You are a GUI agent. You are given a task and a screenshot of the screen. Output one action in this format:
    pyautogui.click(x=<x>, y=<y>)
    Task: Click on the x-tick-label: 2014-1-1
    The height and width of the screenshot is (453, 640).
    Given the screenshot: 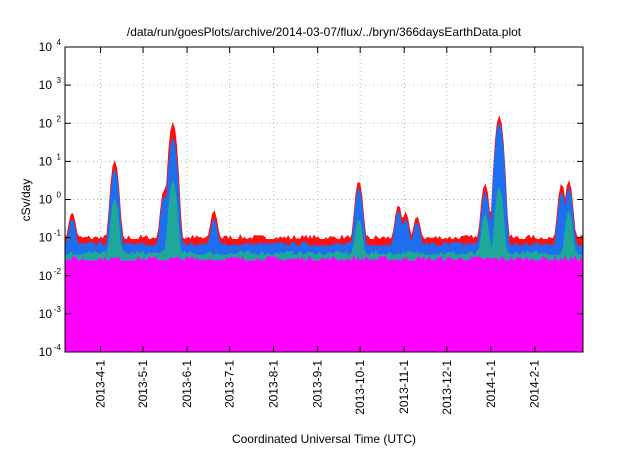 What is the action you would take?
    pyautogui.click(x=491, y=384)
    